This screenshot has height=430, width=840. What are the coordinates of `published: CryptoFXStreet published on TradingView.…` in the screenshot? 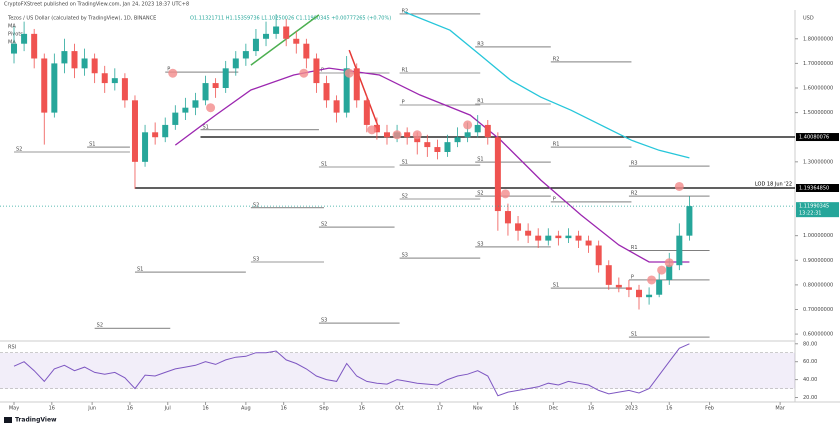 It's located at (96, 5).